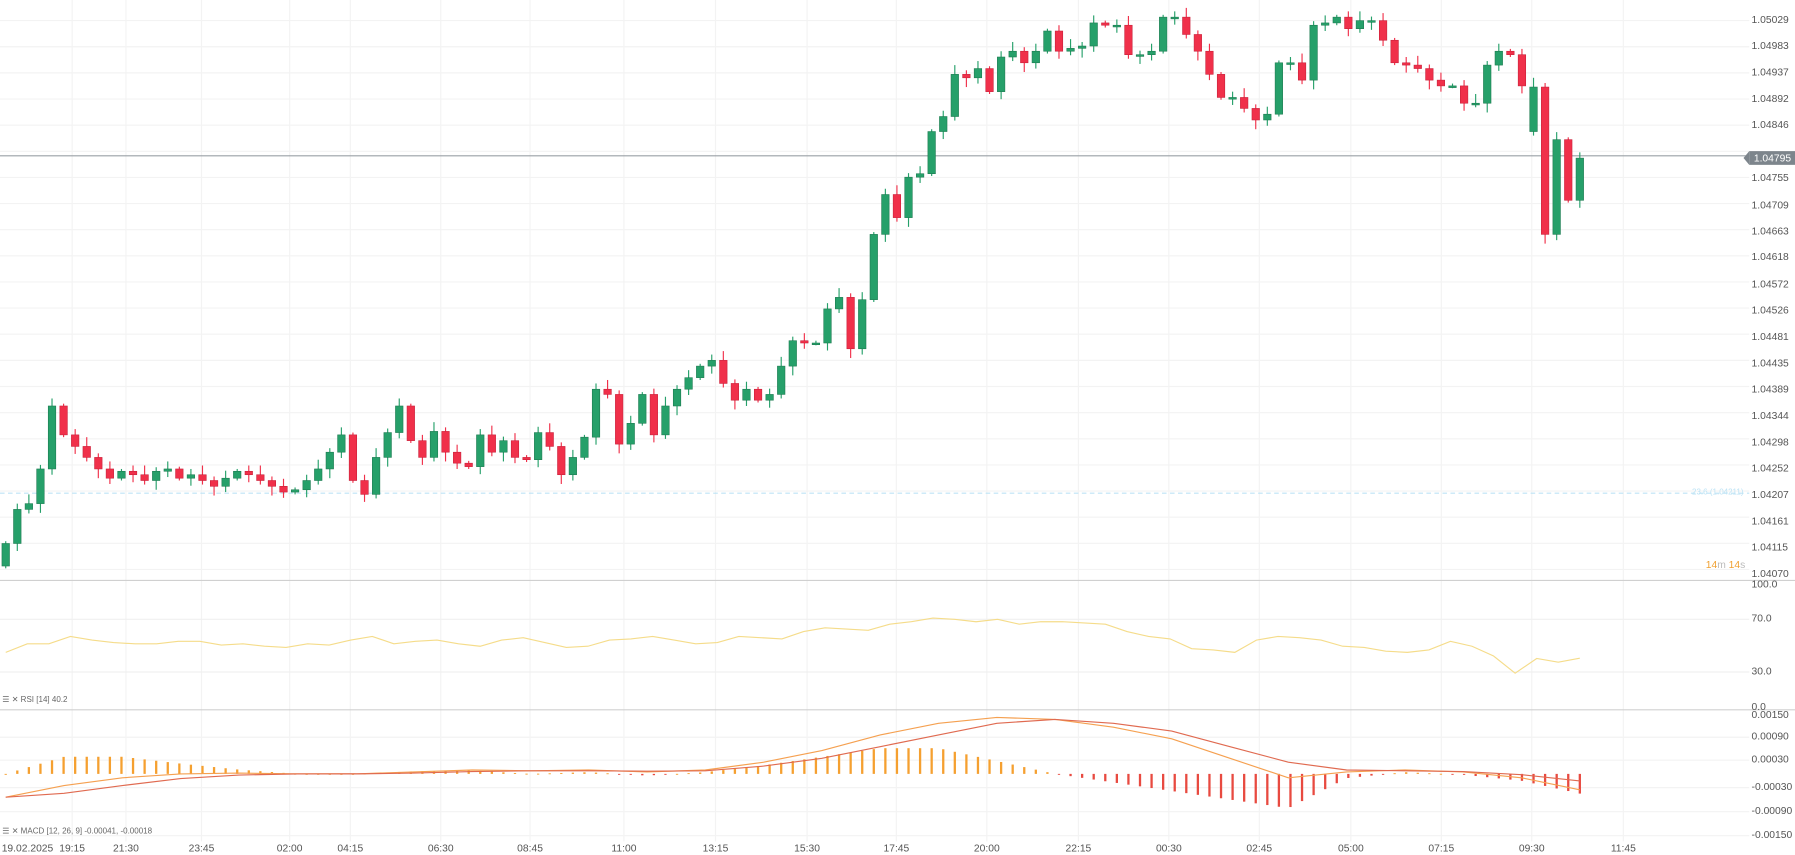 Image resolution: width=1795 pixels, height=855 pixels. Describe the element at coordinates (350, 848) in the screenshot. I see `time-tick: 04:15` at that location.